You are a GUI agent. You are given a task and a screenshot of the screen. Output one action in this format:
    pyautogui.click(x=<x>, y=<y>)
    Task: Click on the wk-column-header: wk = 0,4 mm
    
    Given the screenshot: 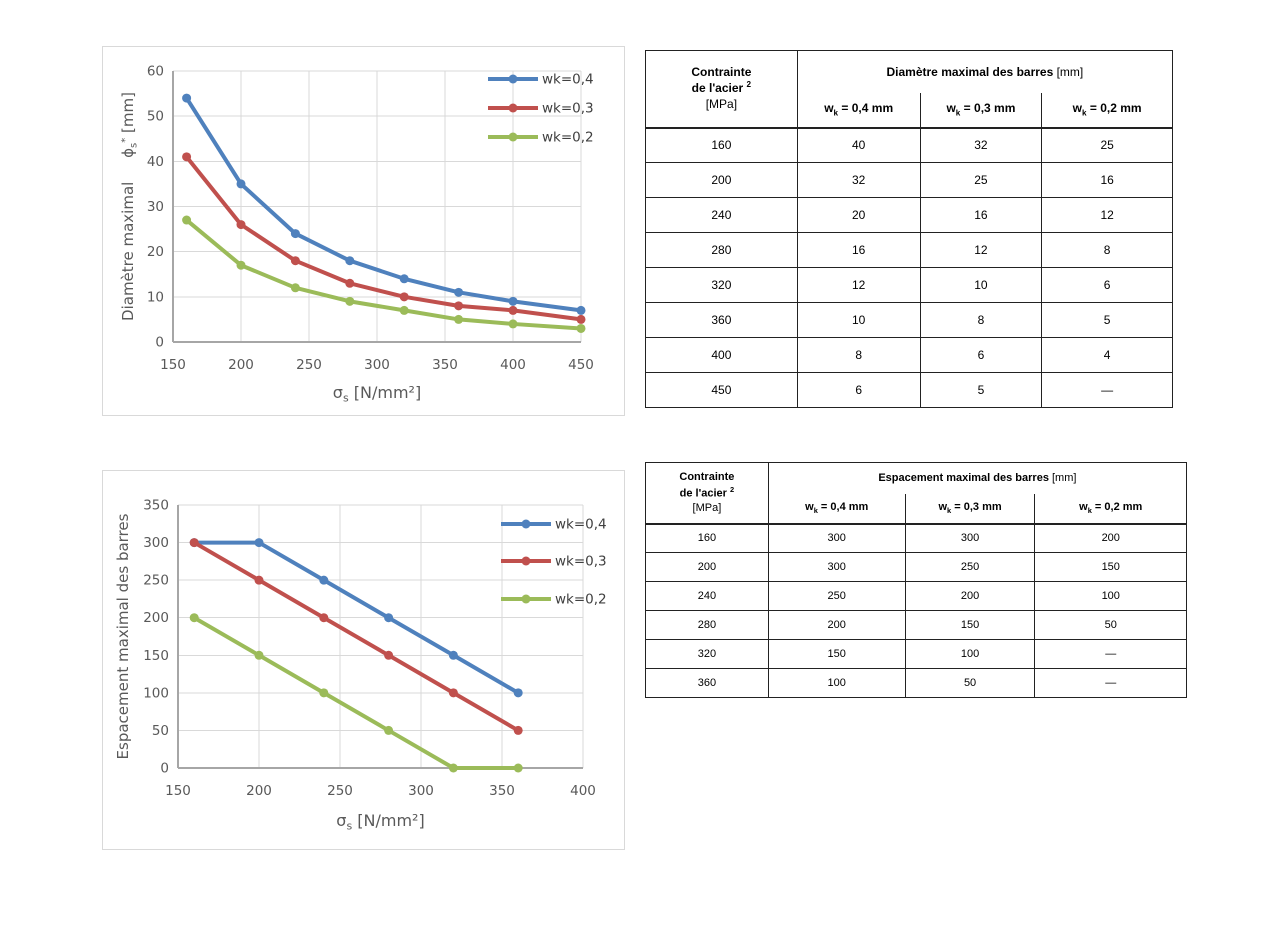 What is the action you would take?
    pyautogui.click(x=858, y=110)
    